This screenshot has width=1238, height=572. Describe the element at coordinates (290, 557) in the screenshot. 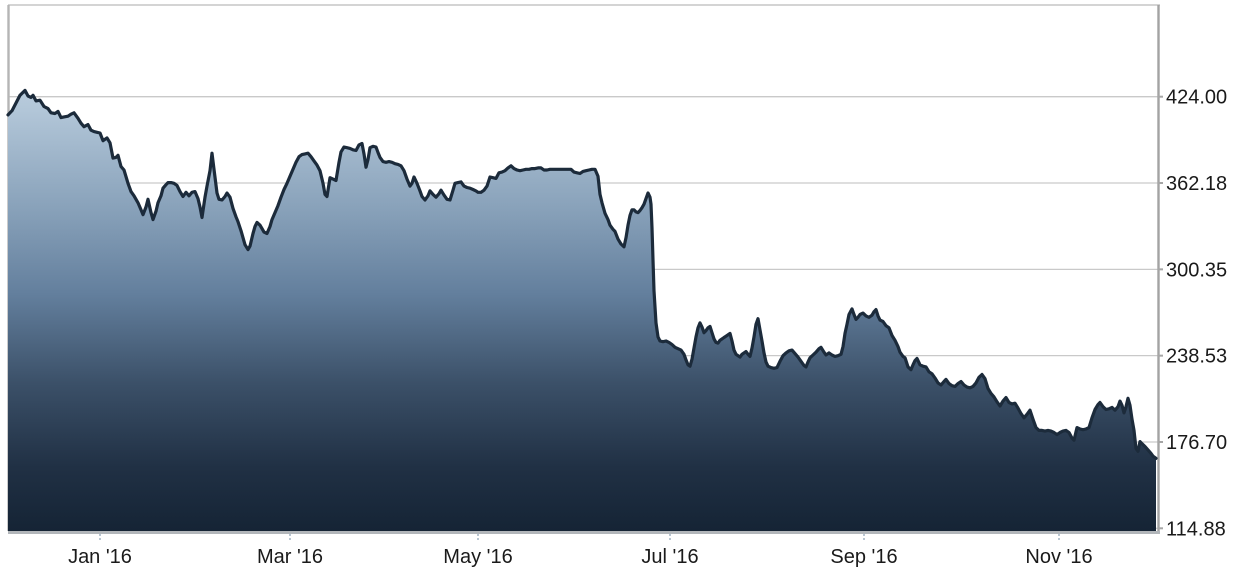

I see `x-tick-label: Mar '16` at that location.